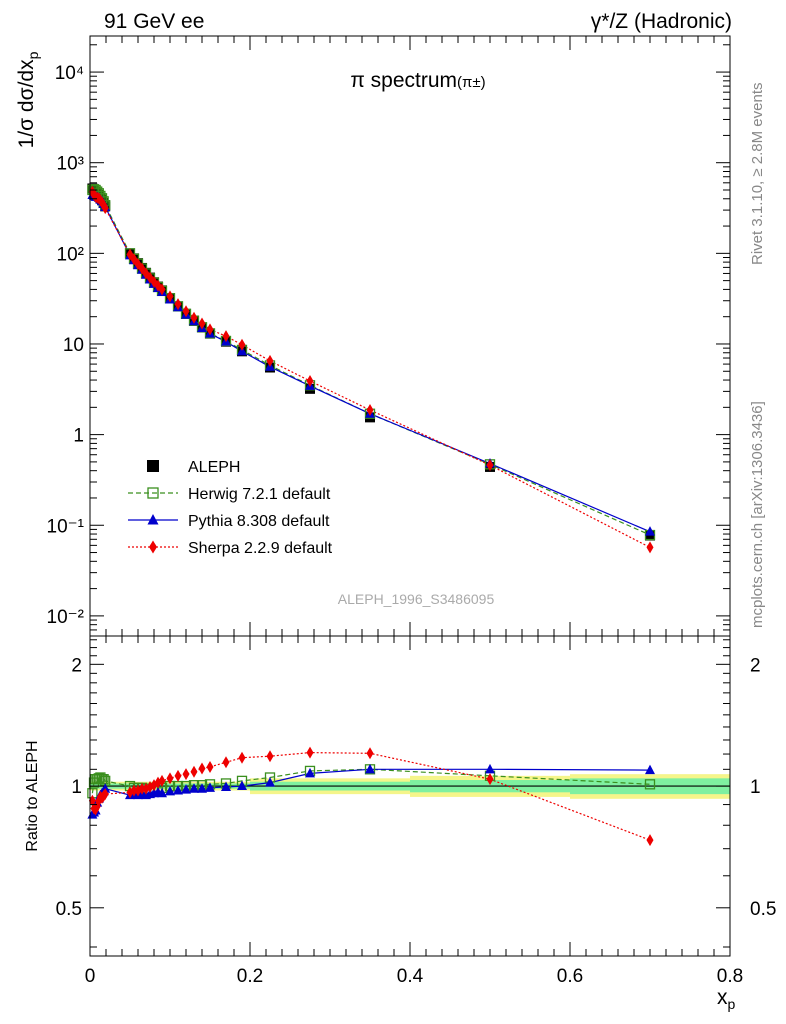 The height and width of the screenshot is (1024, 786). I want to click on header-energy-label: 91 GeV ee, so click(154, 21).